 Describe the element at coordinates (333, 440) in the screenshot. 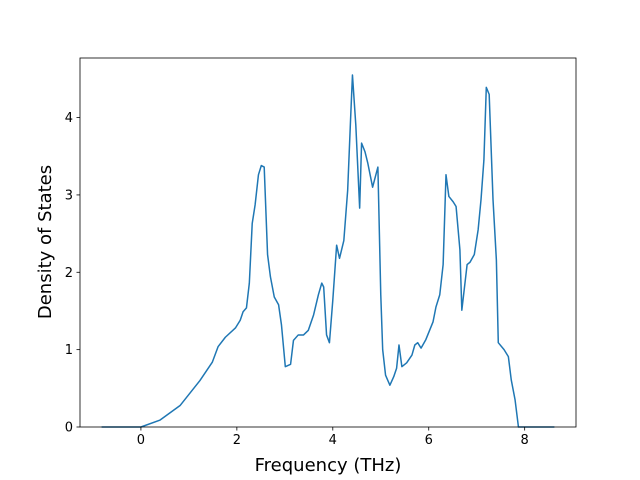

I see `x-tick-label: 4` at that location.